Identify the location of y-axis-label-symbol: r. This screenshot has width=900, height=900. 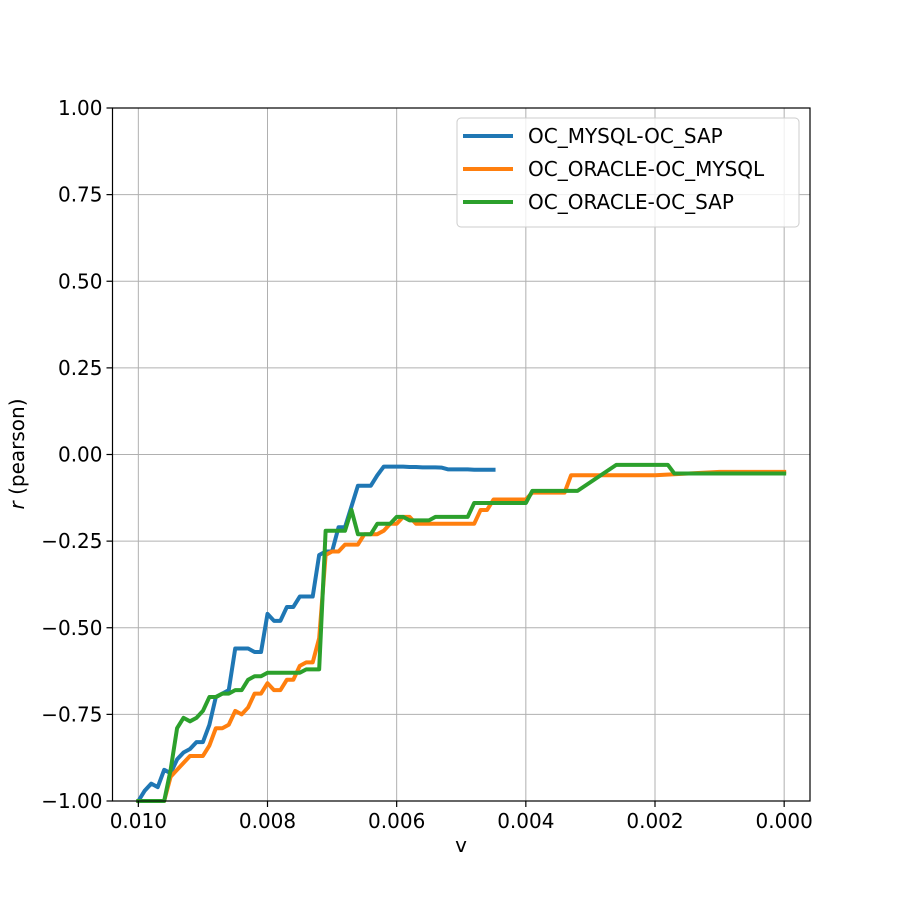
(17, 505).